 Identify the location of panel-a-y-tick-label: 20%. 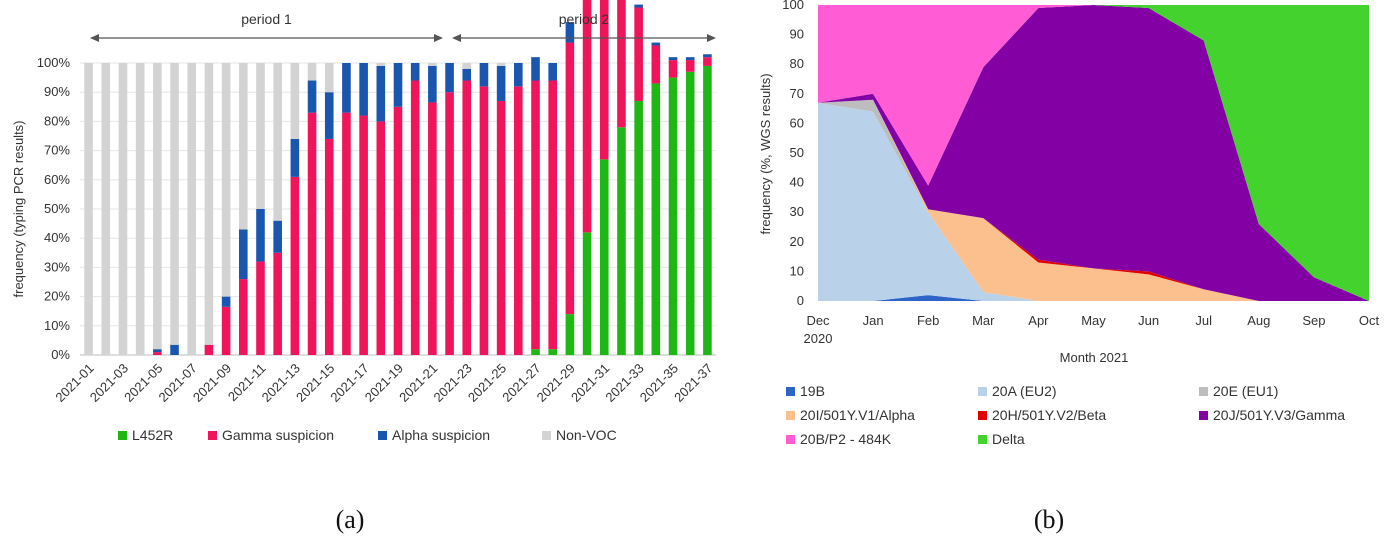
(57, 296).